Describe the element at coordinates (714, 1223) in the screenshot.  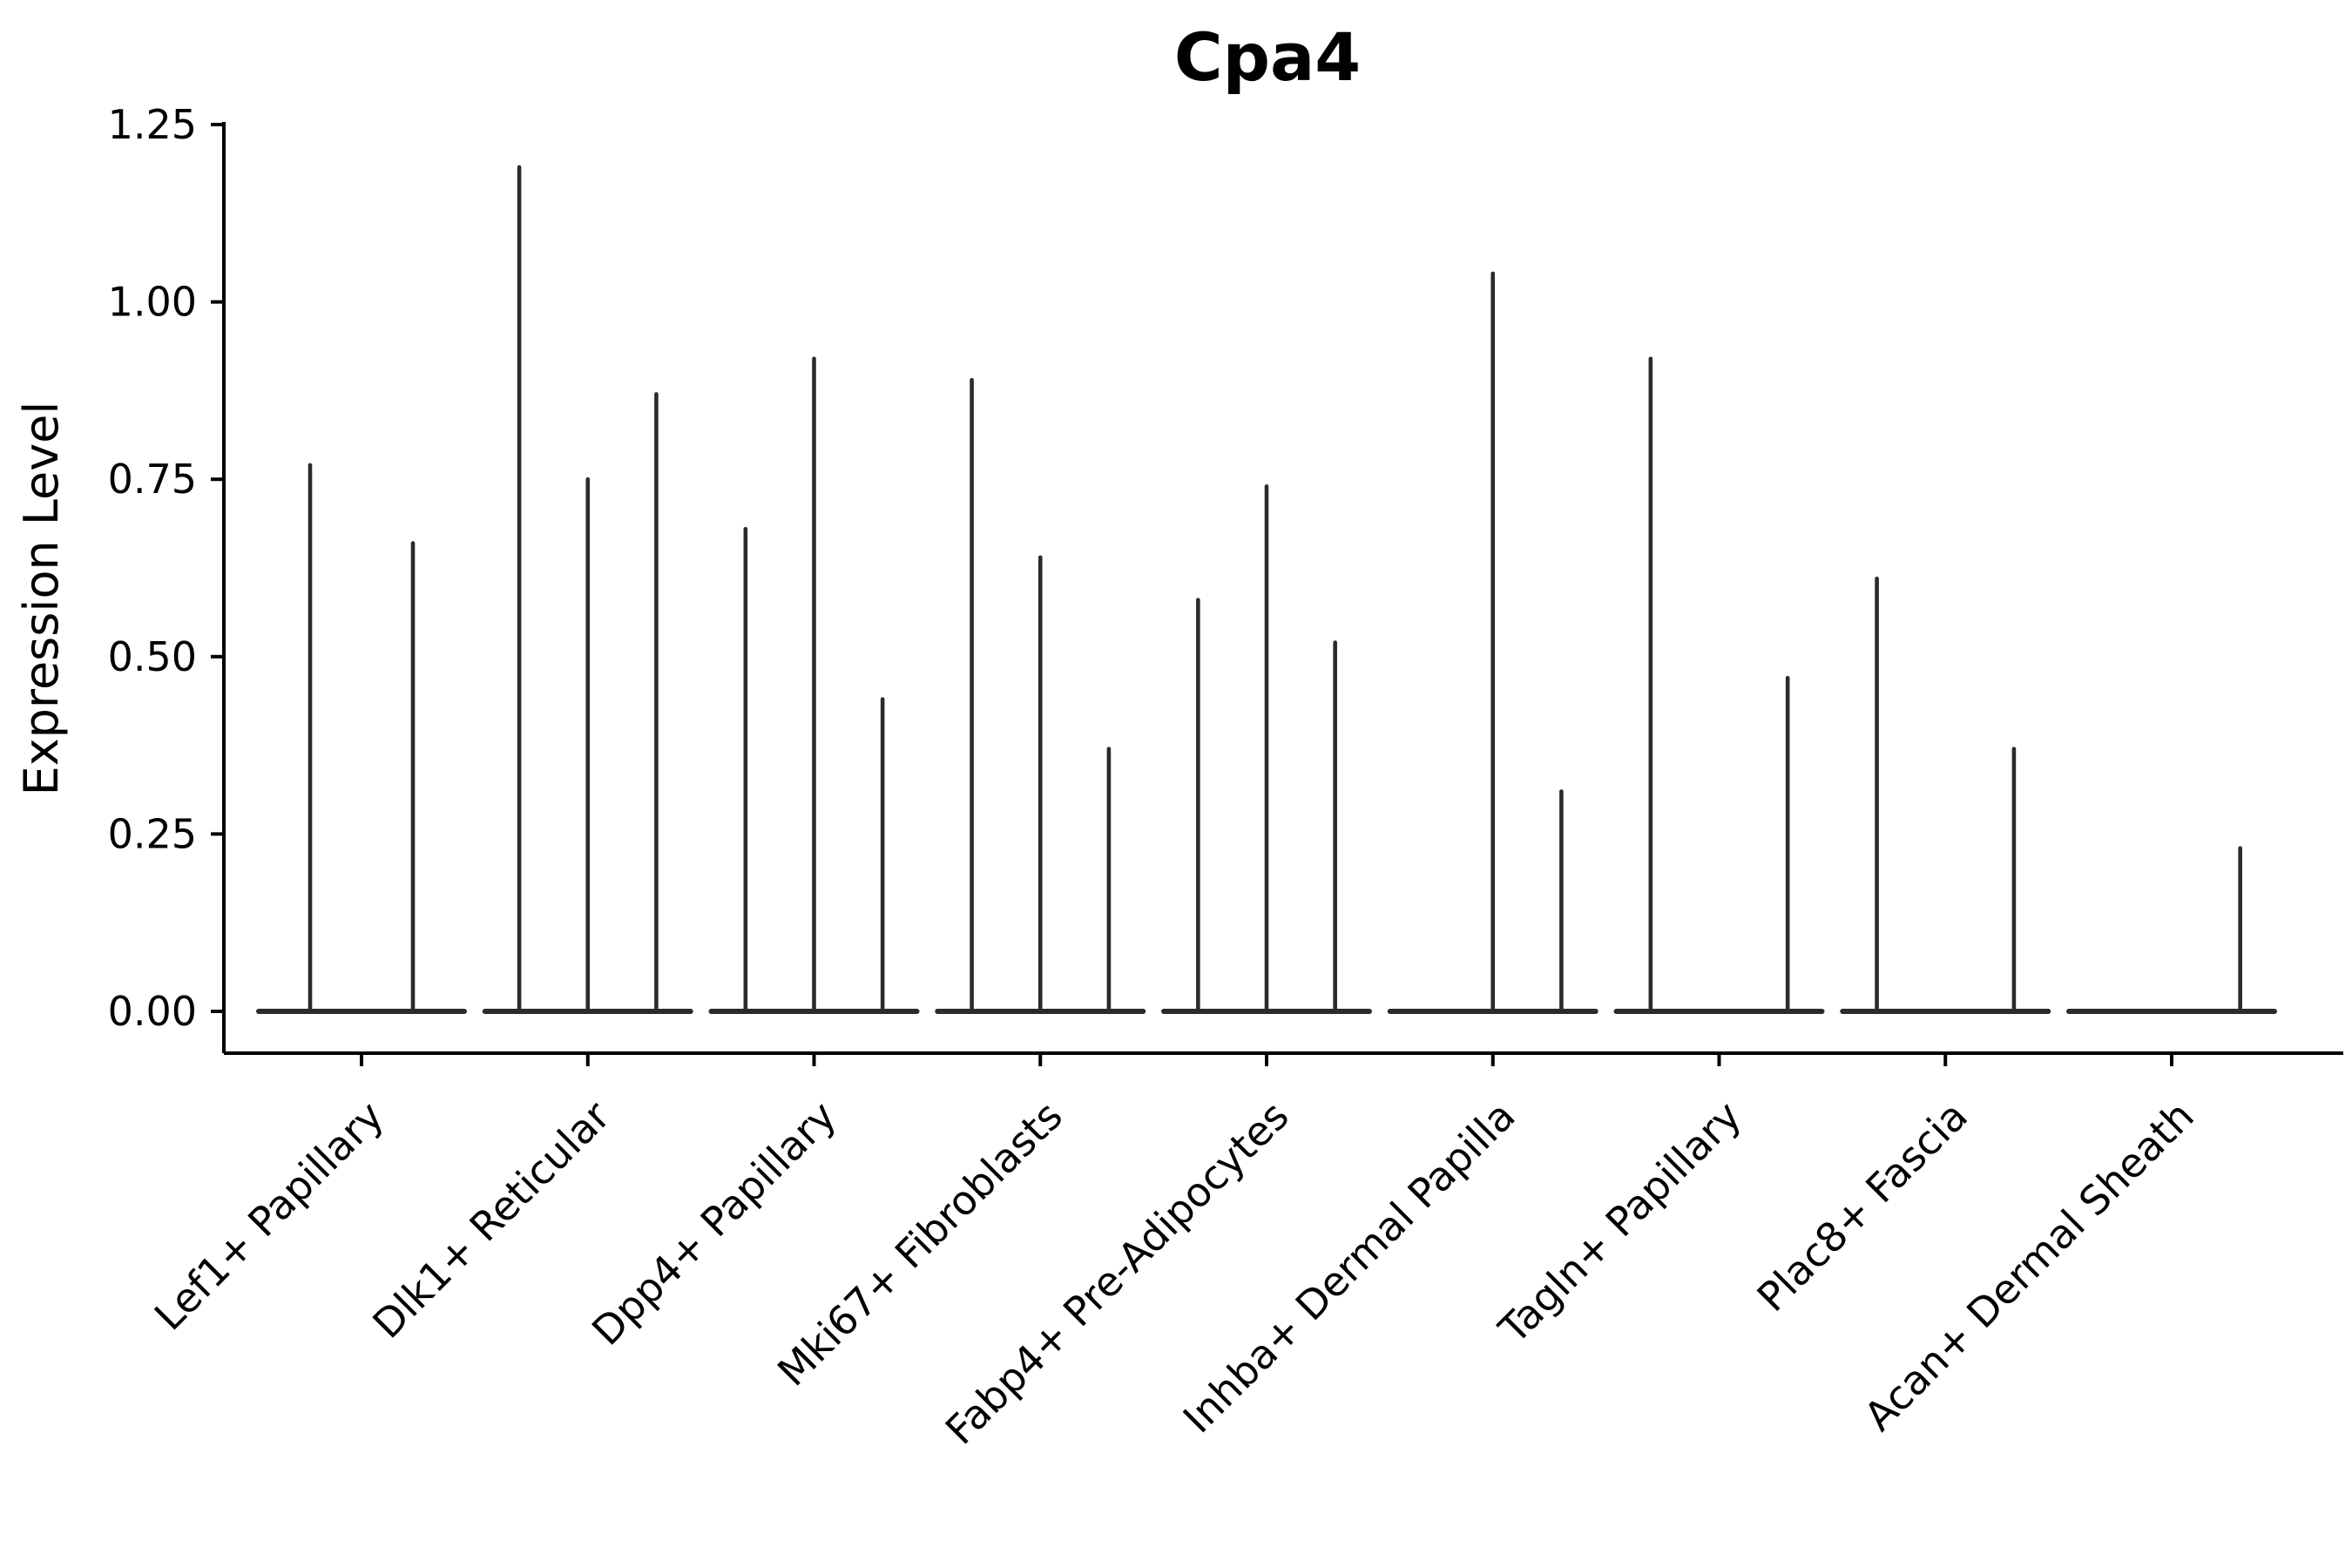
I see `x-tick-label: Dpp4+ Papillary` at that location.